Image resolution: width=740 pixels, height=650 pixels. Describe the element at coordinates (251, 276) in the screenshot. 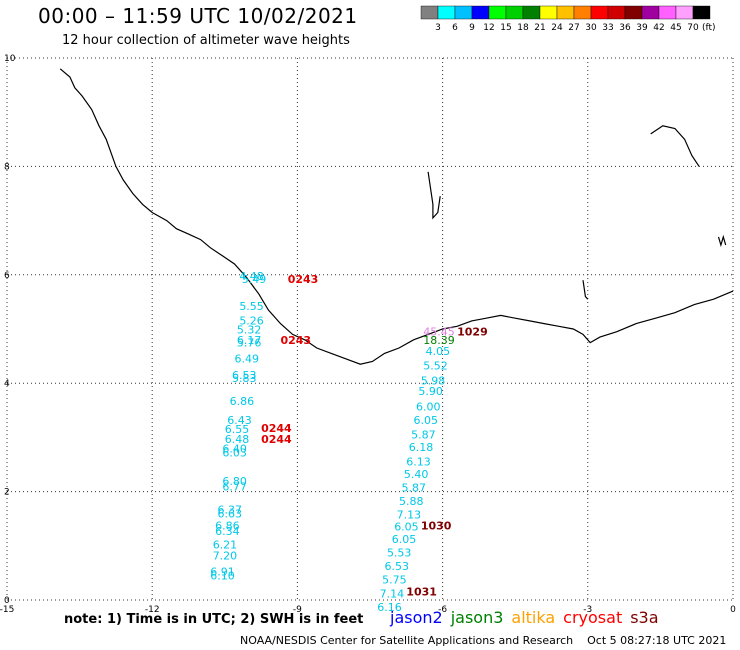

I see `wave-height-label: 4.48` at that location.